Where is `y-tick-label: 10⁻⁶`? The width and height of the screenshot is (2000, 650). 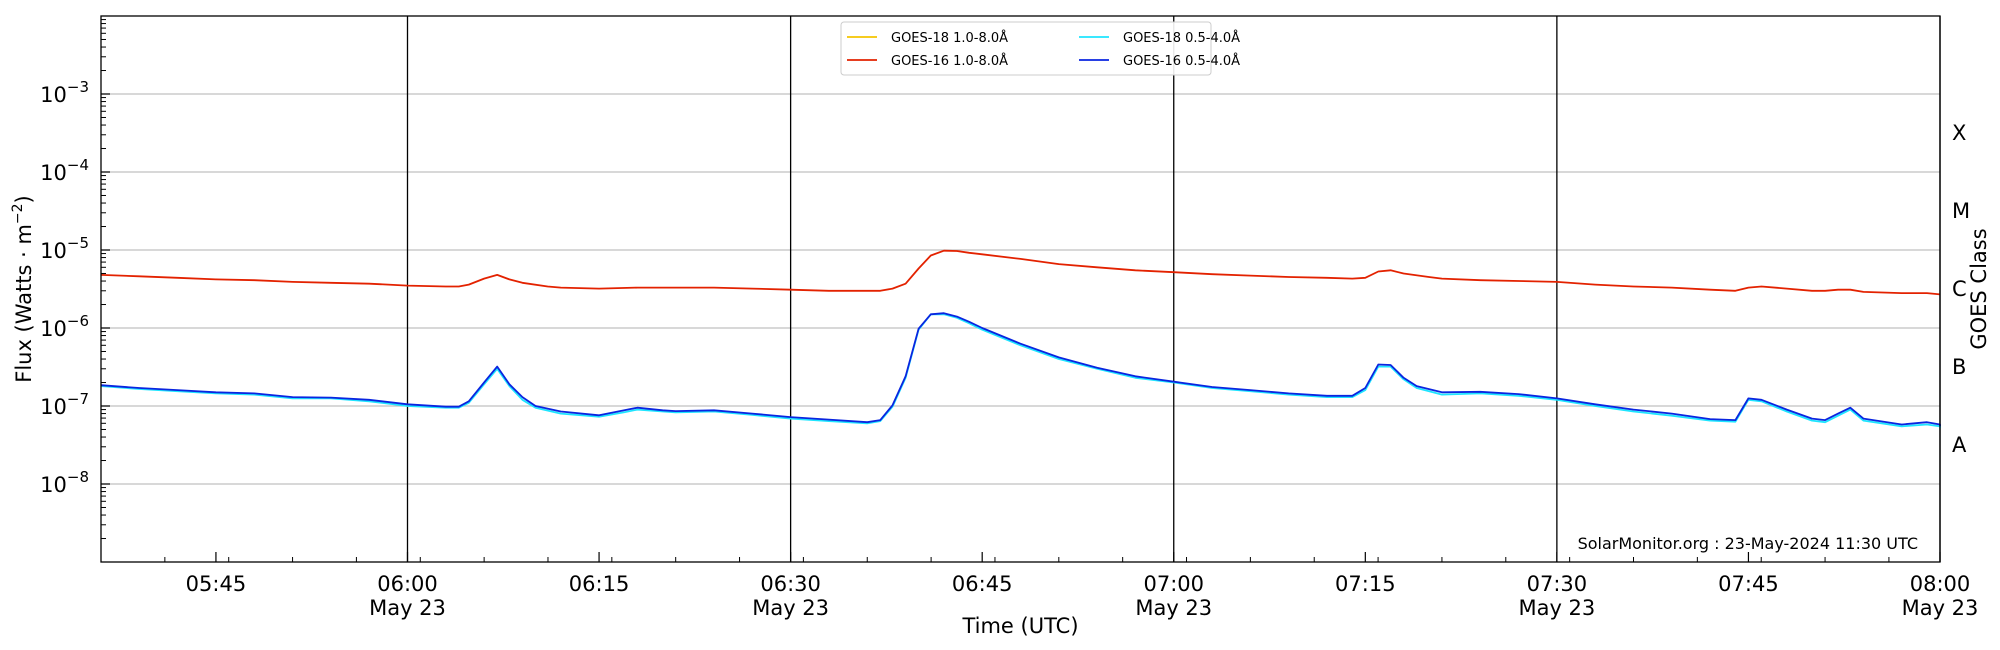
y-tick-label: 10⁻⁶ is located at coordinates (64, 326).